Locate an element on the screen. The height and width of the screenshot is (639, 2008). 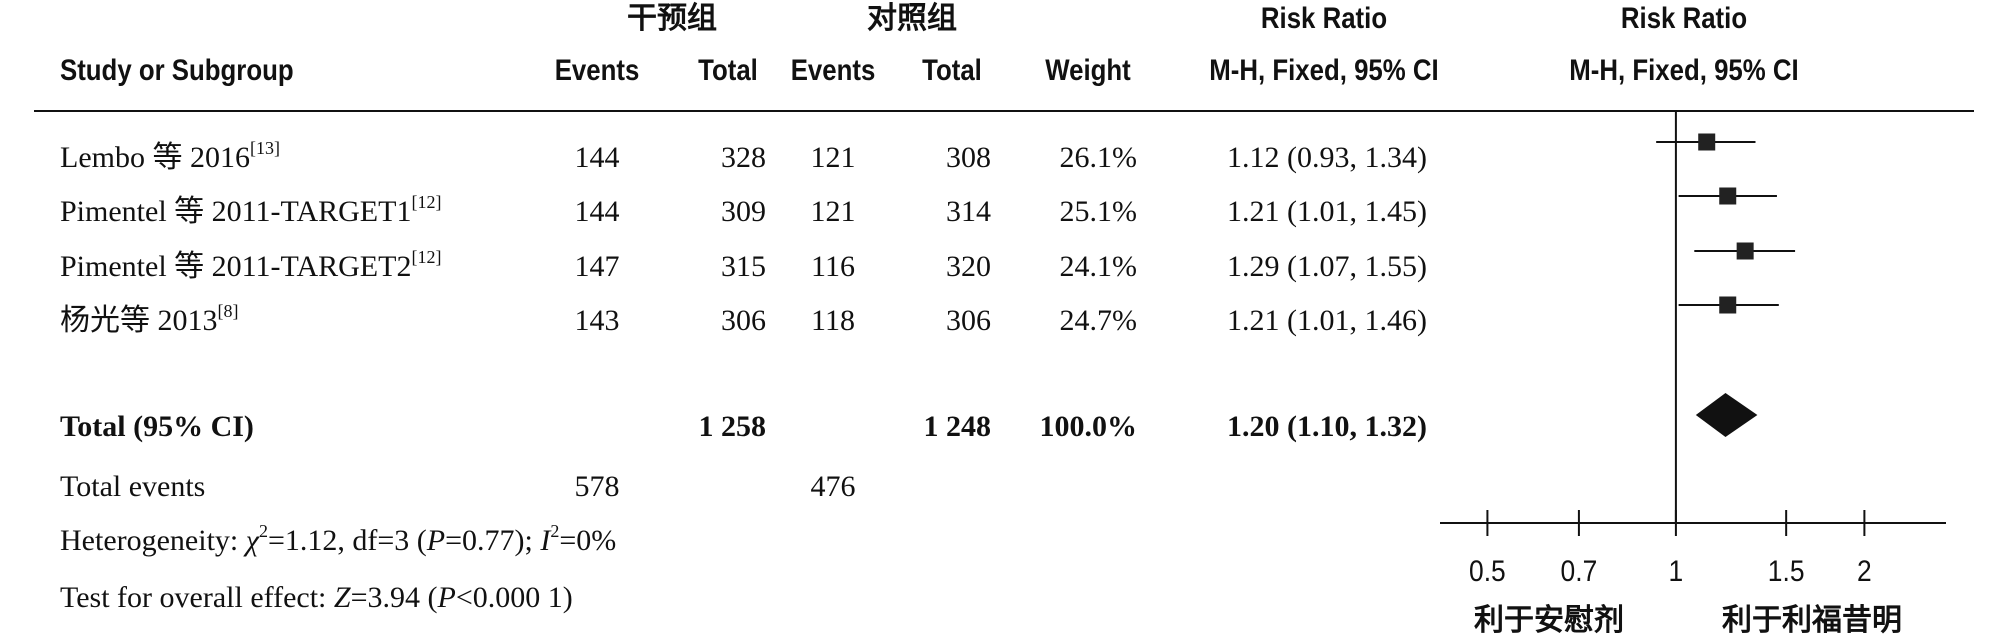
study-name: Pimentel 等 2011-TARGET1[12] is located at coordinates (251, 210).